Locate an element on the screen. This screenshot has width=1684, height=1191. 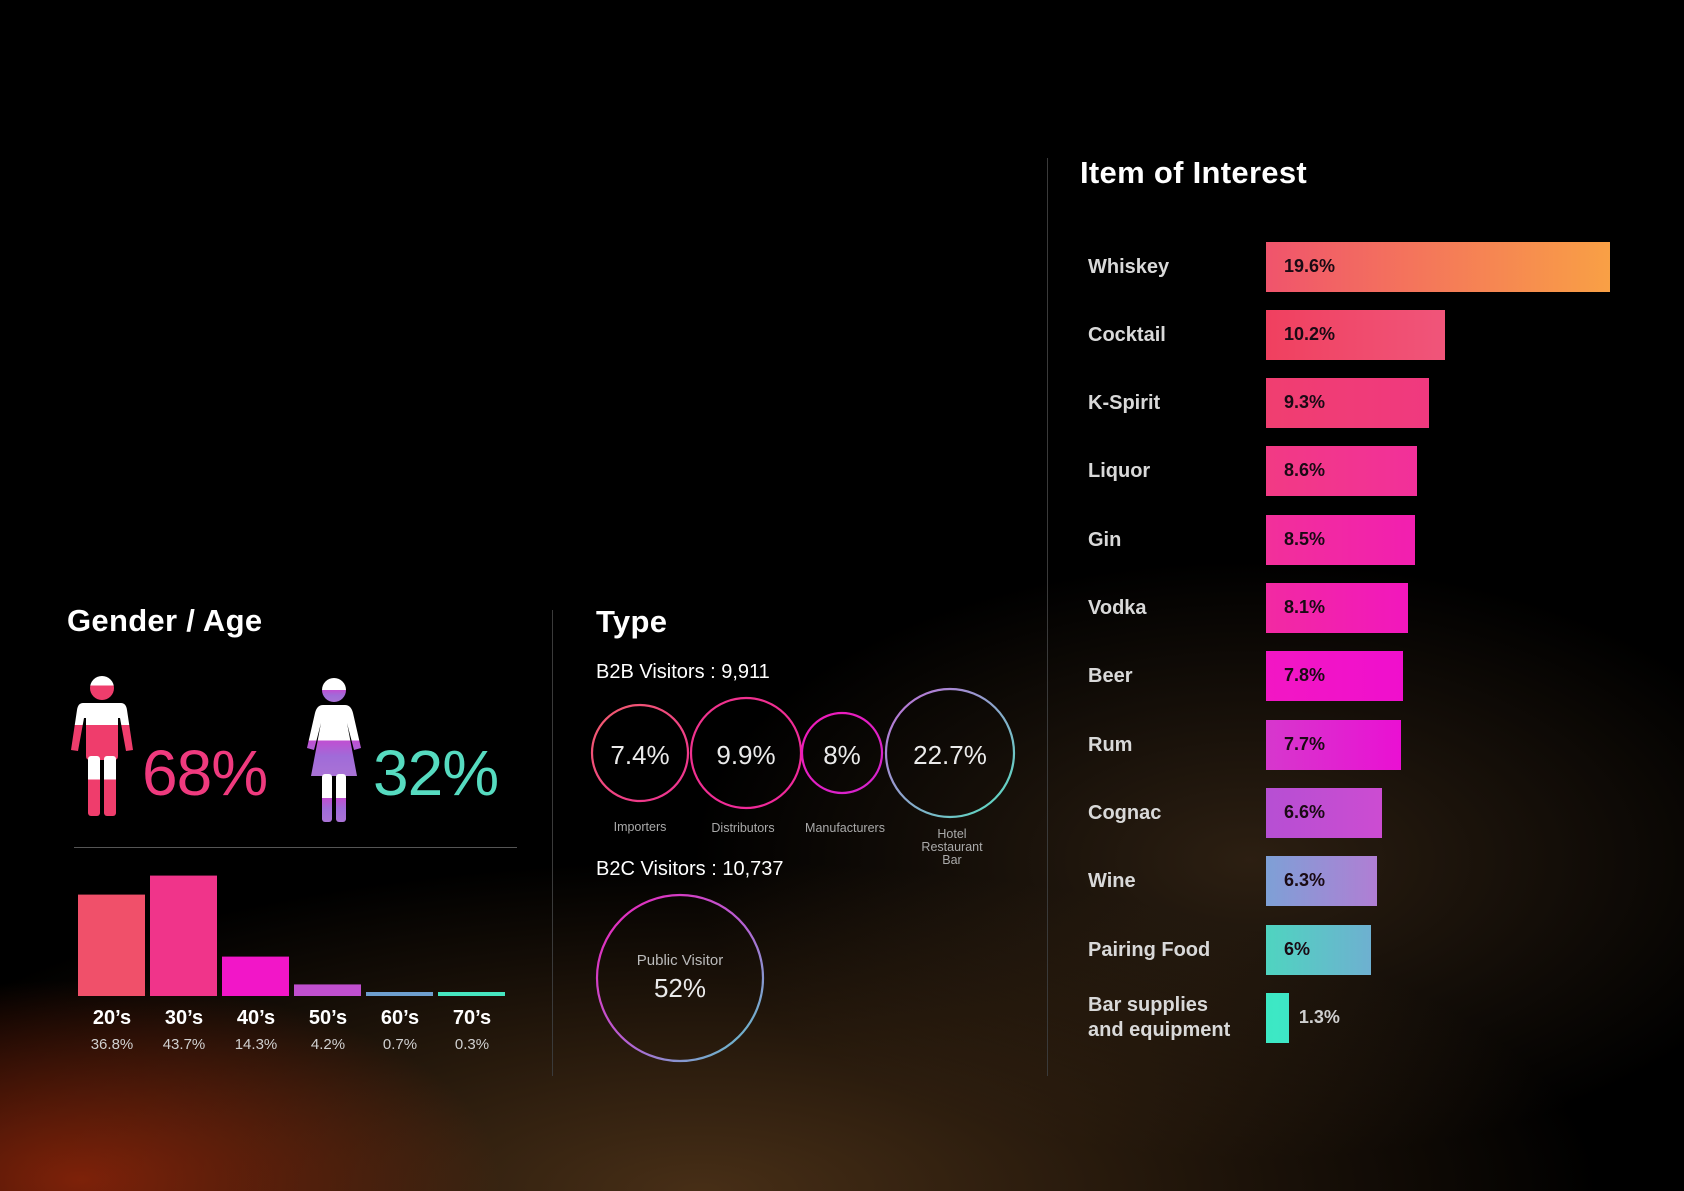
interest-value: 7.8% is located at coordinates (1305, 675).